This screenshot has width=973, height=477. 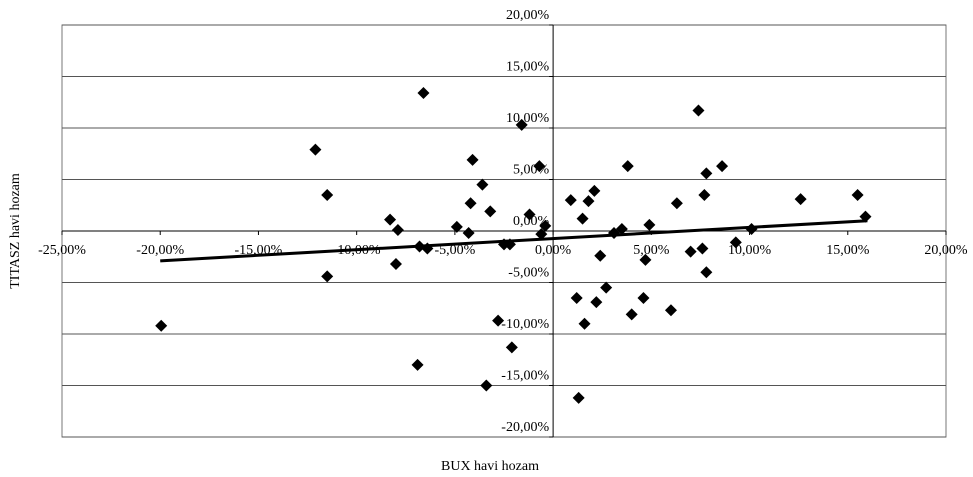 What do you see at coordinates (454, 250) in the screenshot?
I see `x-tick-label: -5,00%` at bounding box center [454, 250].